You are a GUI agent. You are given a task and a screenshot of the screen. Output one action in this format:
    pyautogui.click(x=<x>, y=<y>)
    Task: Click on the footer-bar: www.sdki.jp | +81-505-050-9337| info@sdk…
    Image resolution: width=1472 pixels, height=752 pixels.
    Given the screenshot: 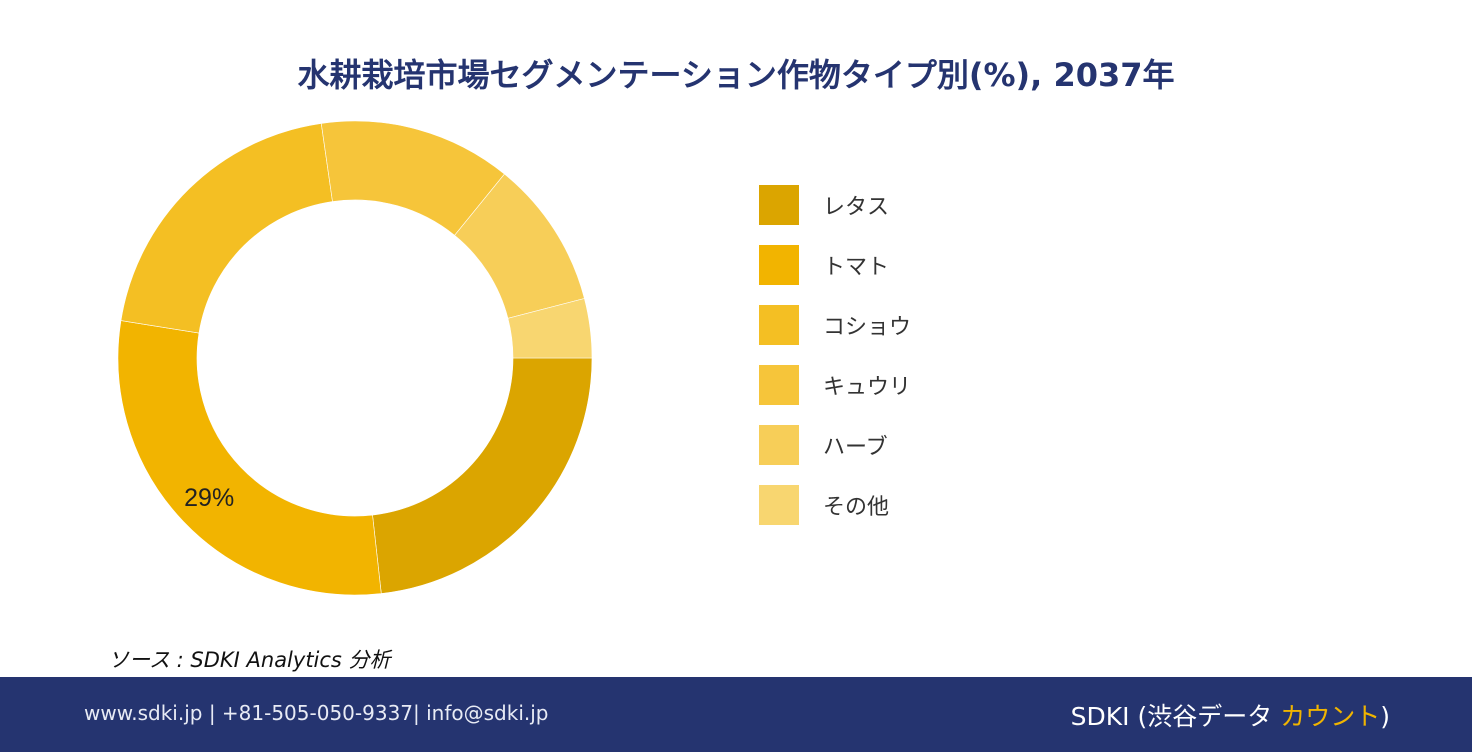 What is the action you would take?
    pyautogui.click(x=736, y=714)
    